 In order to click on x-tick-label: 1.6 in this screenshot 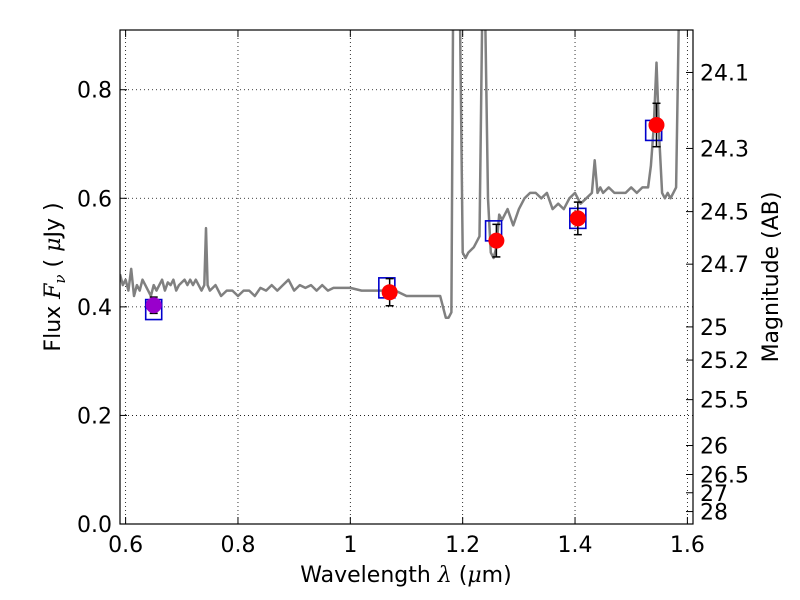, I will do `click(687, 545)`.